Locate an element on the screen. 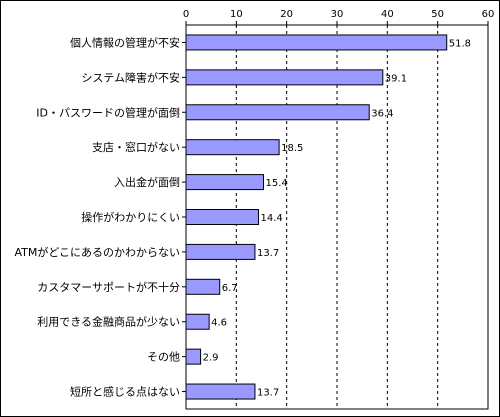 This screenshot has width=500, height=417. category-label: 支店・窓口がない is located at coordinates (136, 147).